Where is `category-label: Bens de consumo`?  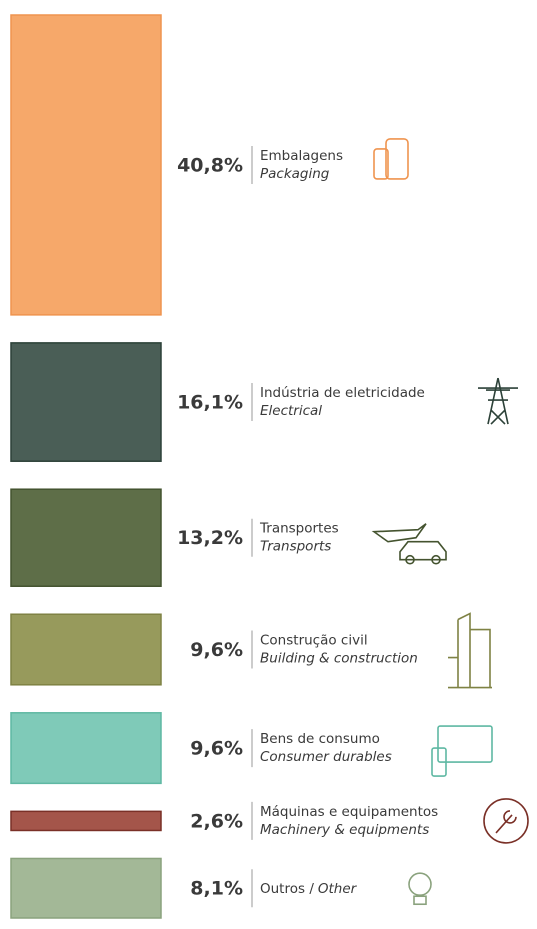 category-label: Bens de consumo is located at coordinates (320, 739).